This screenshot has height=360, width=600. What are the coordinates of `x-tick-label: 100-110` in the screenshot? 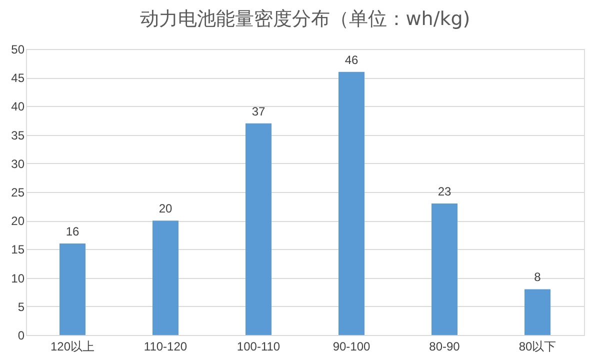 It's located at (258, 347).